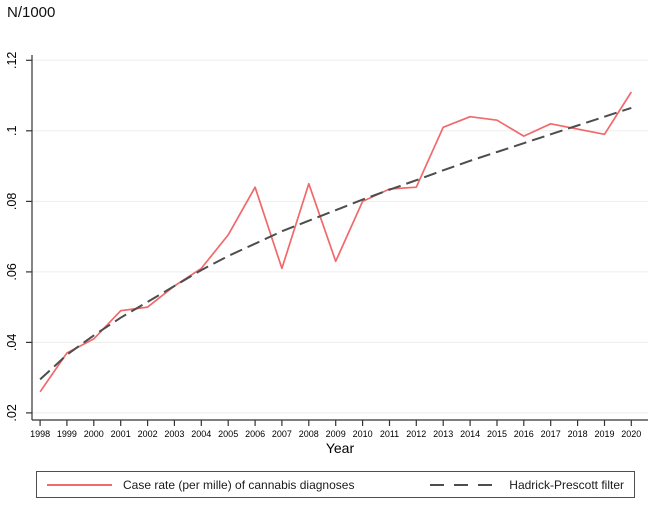  I want to click on x-tick-label: 2015, so click(497, 434).